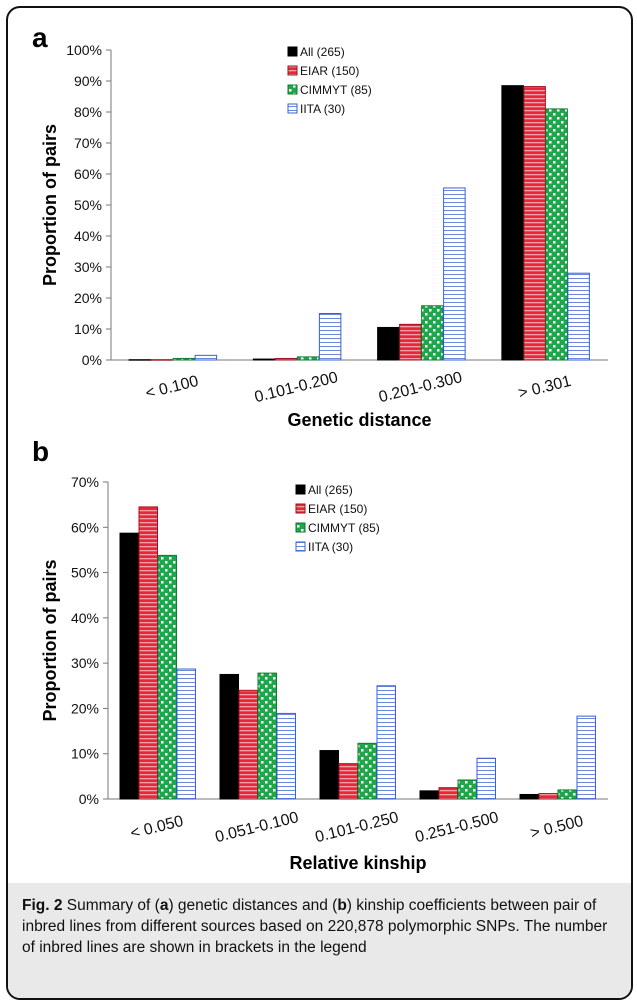 This screenshot has height=1005, width=637. Describe the element at coordinates (40, 37) in the screenshot. I see `panel-a-label: a` at that location.